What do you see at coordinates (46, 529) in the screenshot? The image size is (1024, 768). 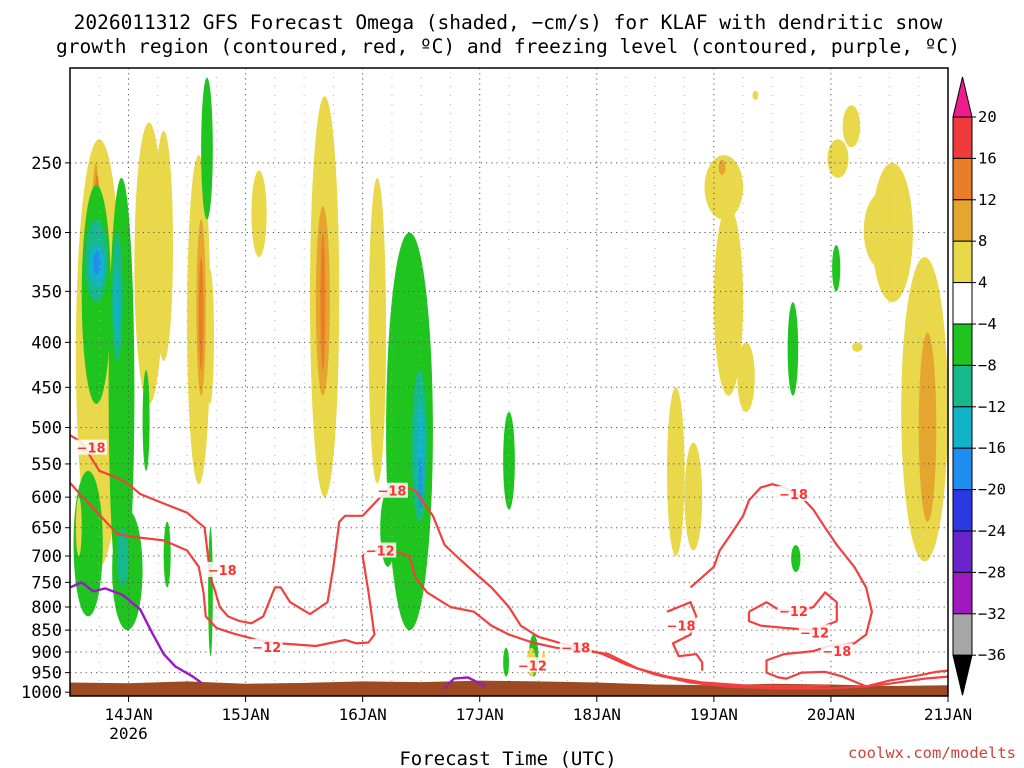 I see `y-tick-label: 650` at bounding box center [46, 529].